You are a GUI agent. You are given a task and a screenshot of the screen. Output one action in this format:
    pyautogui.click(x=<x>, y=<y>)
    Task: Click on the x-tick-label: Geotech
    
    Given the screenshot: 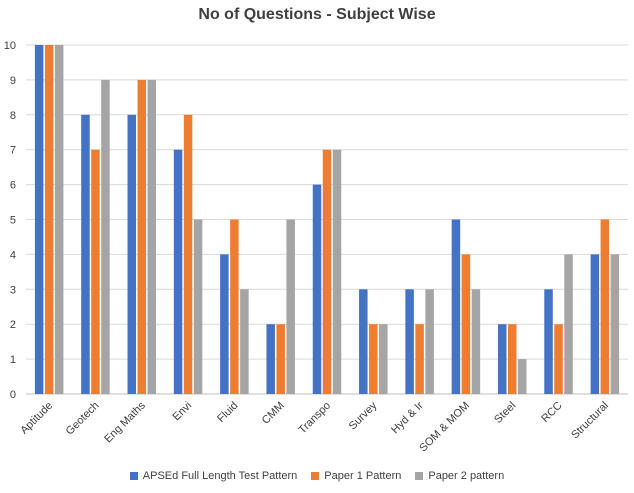 What is the action you would take?
    pyautogui.click(x=83, y=419)
    